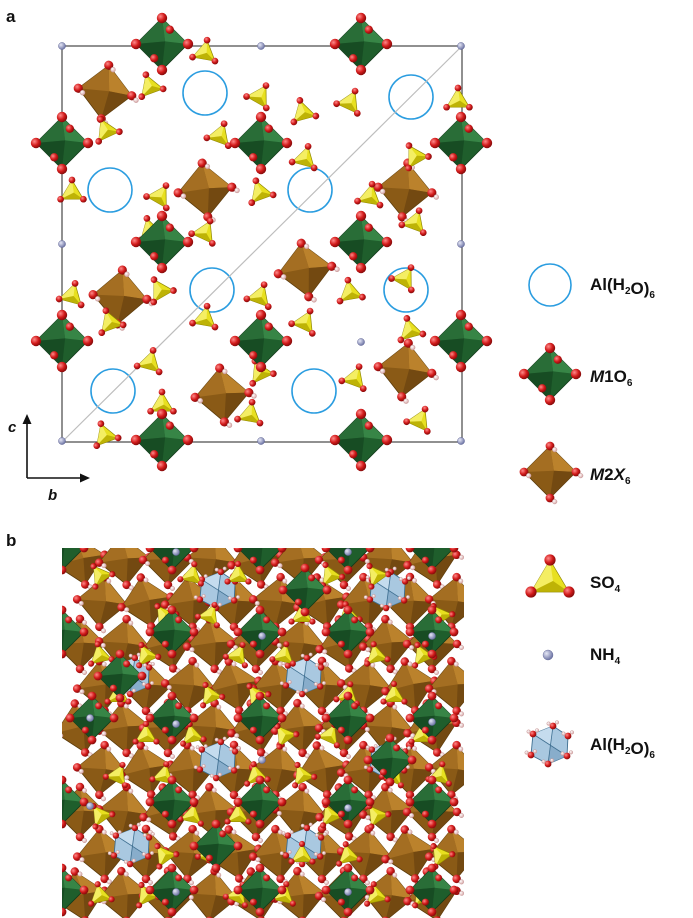  I want to click on panel-a-label: a, so click(11, 16).